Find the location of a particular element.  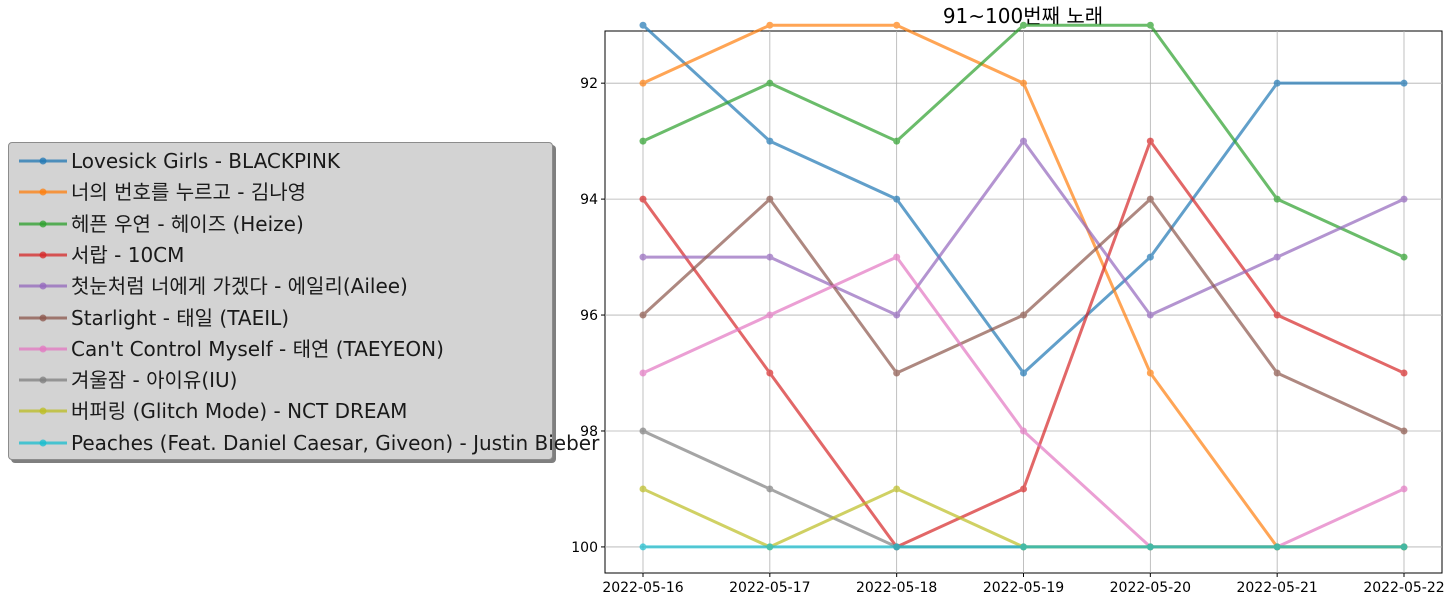

x-tick-label: 2022-05-16 is located at coordinates (642, 588).